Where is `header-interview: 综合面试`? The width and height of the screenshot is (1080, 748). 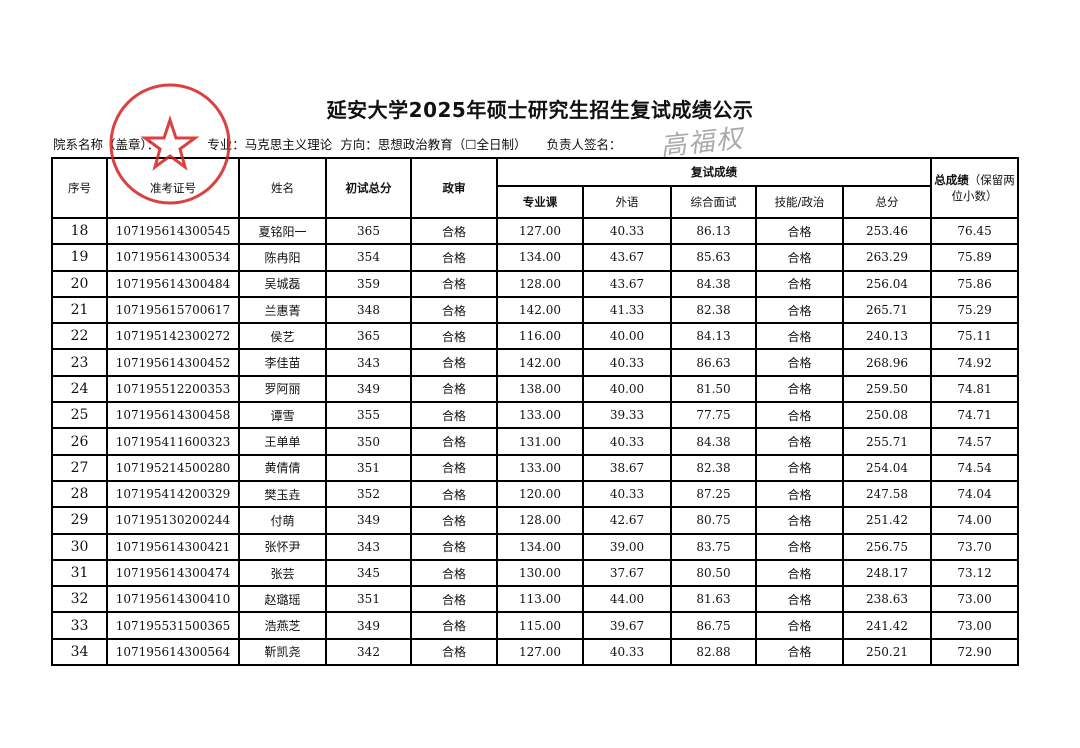
header-interview: 综合面试 is located at coordinates (713, 202).